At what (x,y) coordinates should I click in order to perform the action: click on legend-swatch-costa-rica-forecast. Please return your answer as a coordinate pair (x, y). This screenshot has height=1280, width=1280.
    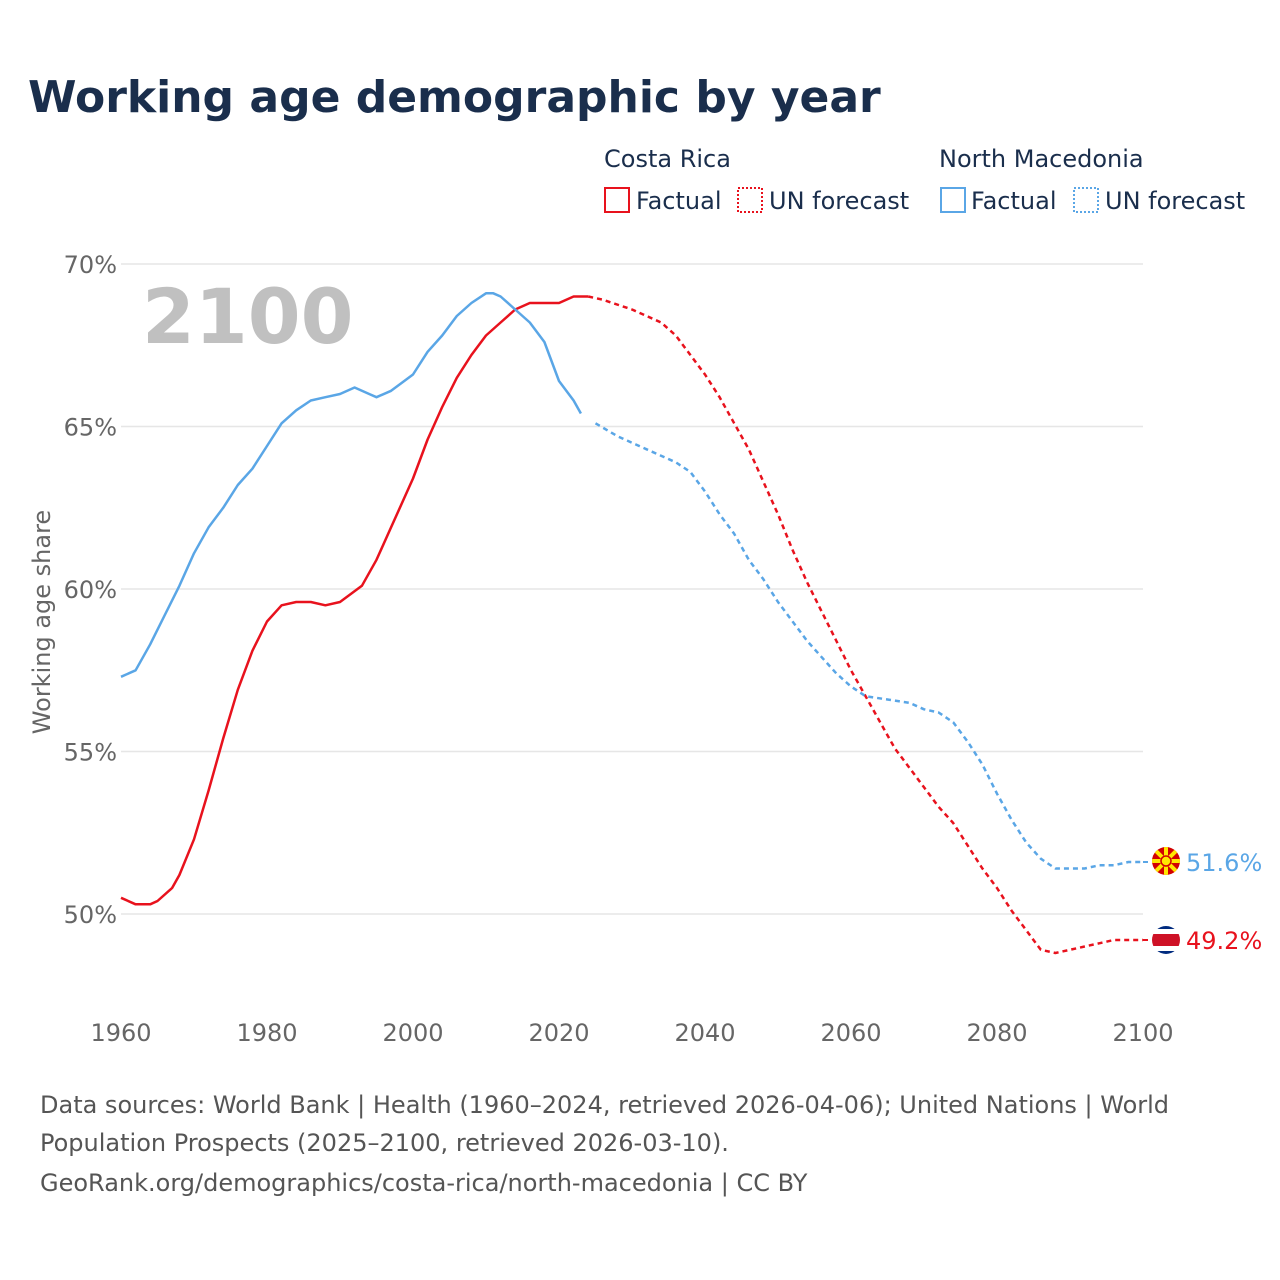
    Looking at the image, I should click on (750, 200).